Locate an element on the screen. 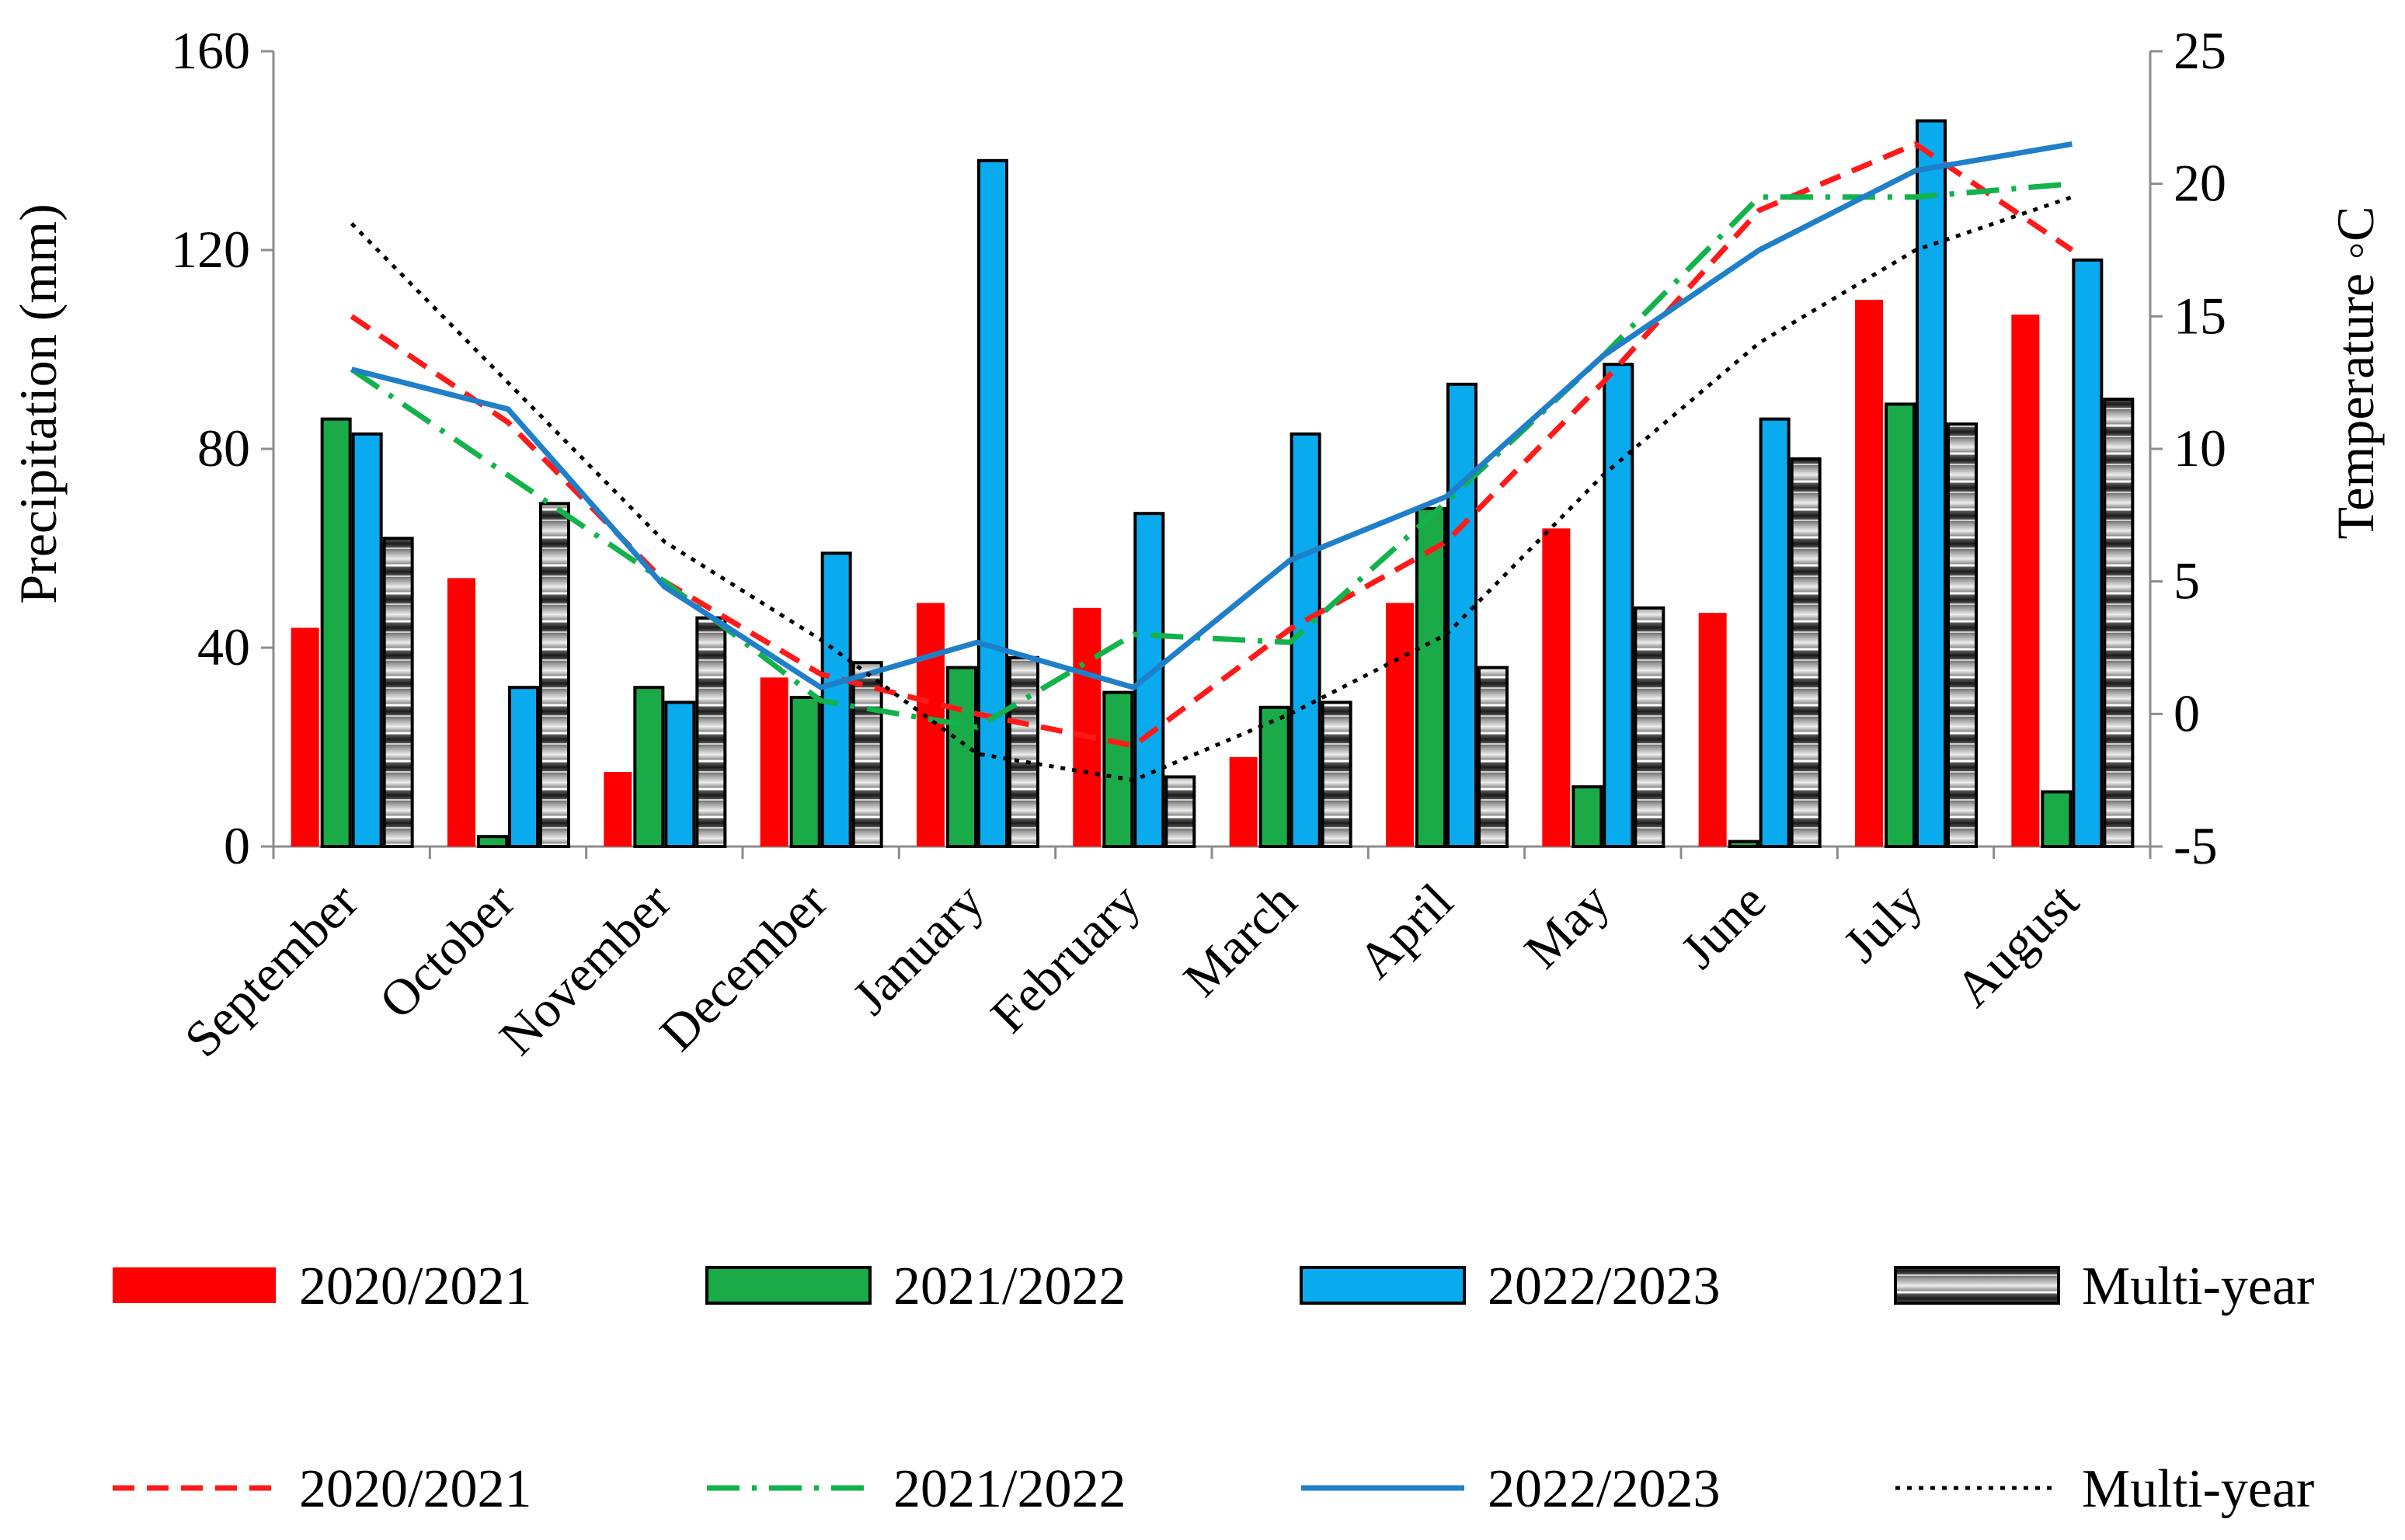  y-left-tick-label: 0 is located at coordinates (237, 846).